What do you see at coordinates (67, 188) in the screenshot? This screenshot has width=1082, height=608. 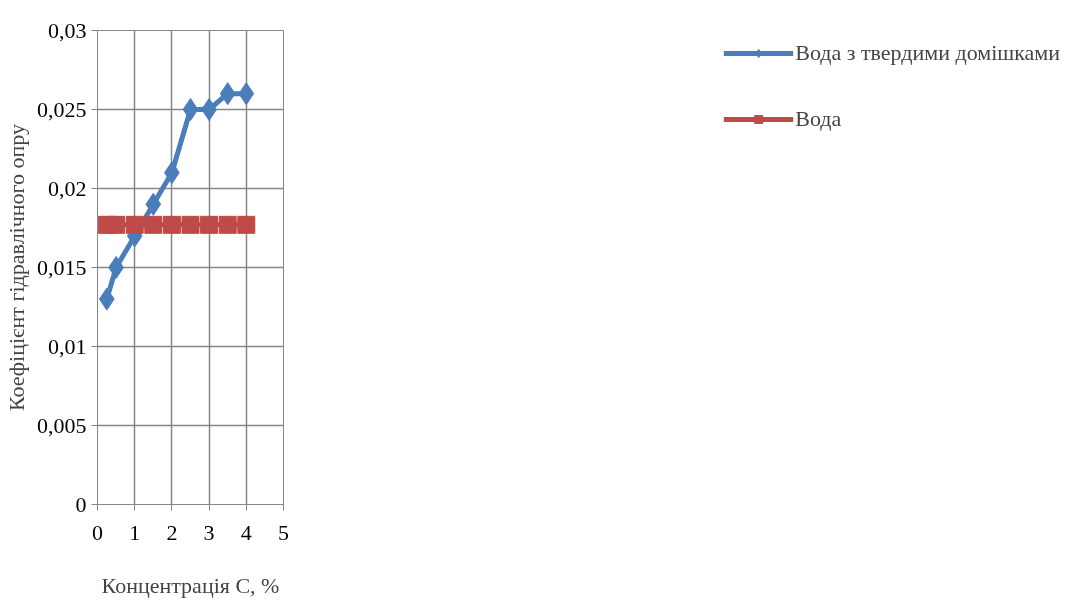 I see `y-tick-label: 0,02` at bounding box center [67, 188].